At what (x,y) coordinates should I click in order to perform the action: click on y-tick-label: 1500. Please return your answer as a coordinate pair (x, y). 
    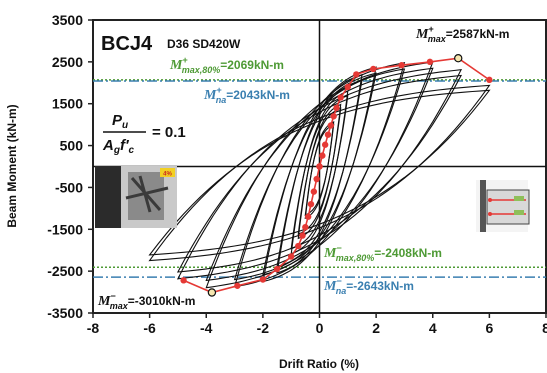
    Looking at the image, I should click on (67, 104).